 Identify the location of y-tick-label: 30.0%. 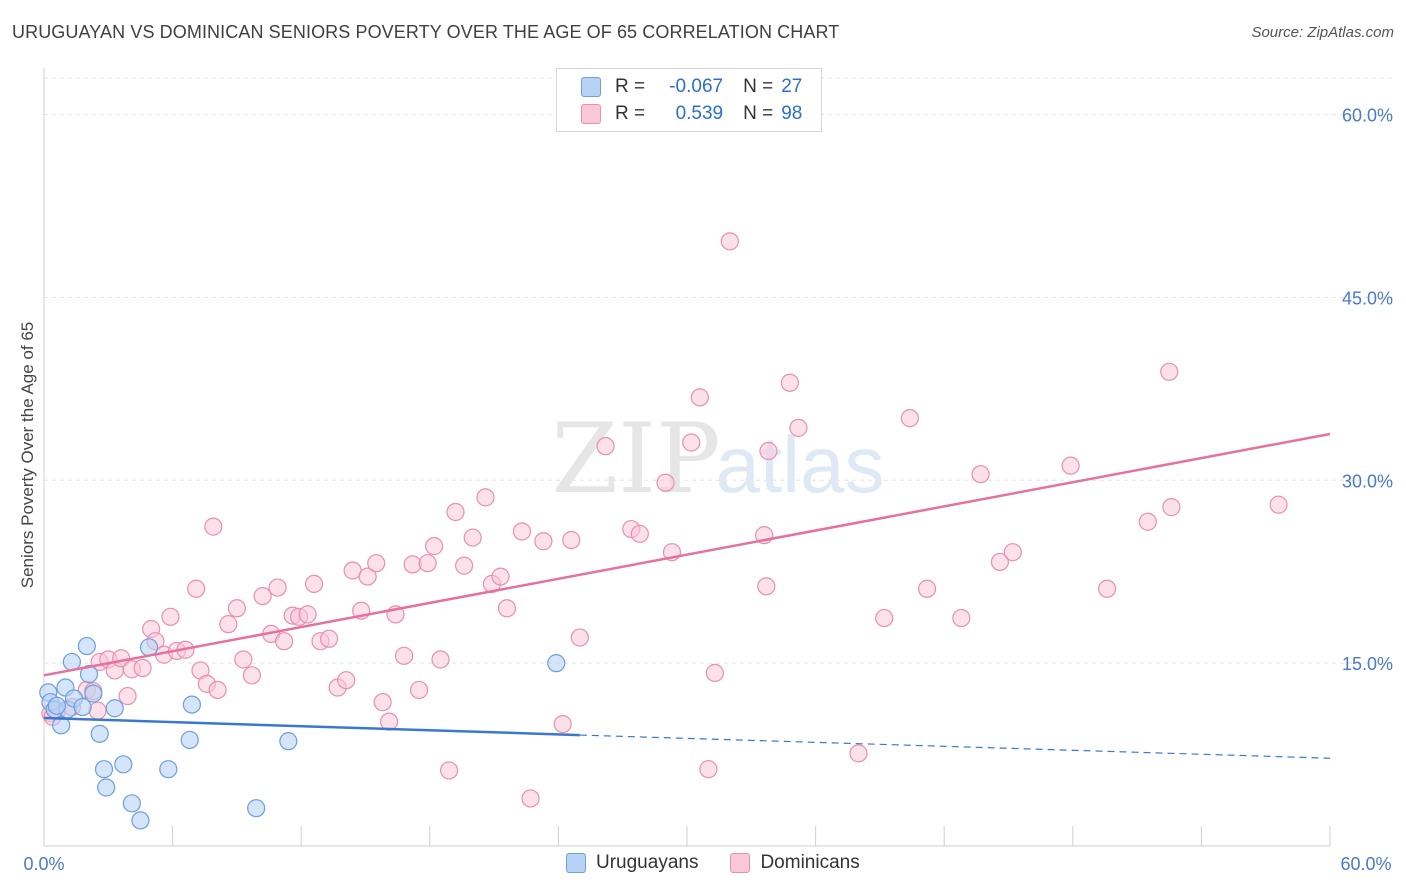
(1367, 481).